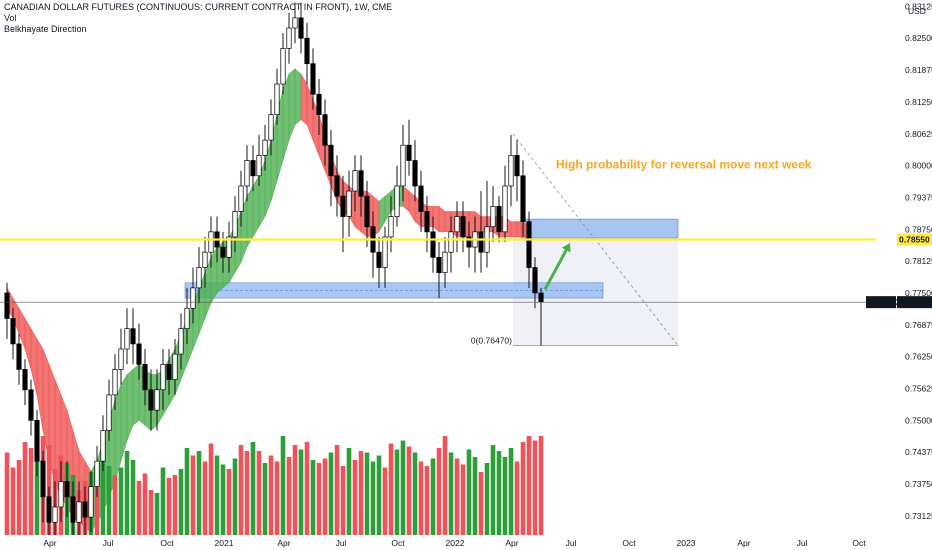  What do you see at coordinates (918, 389) in the screenshot?
I see `price-tick-label: 0.75625` at bounding box center [918, 389].